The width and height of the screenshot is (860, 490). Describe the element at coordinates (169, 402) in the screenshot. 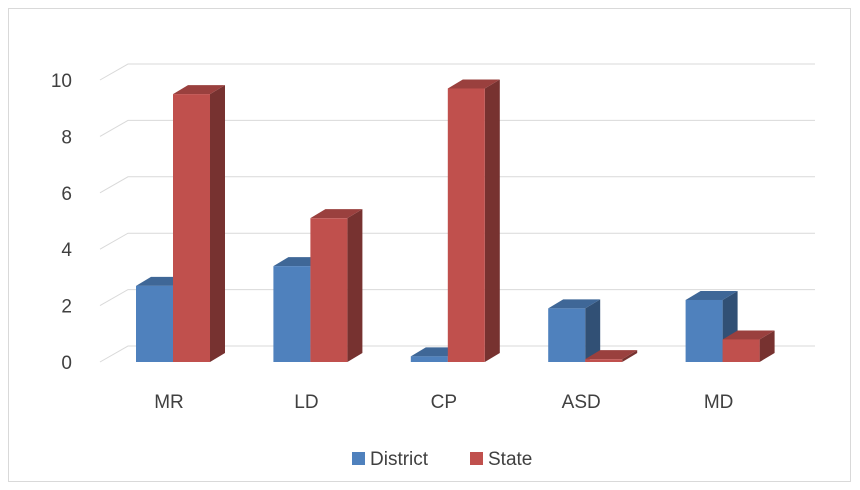

I see `x-tick-label: MR` at that location.